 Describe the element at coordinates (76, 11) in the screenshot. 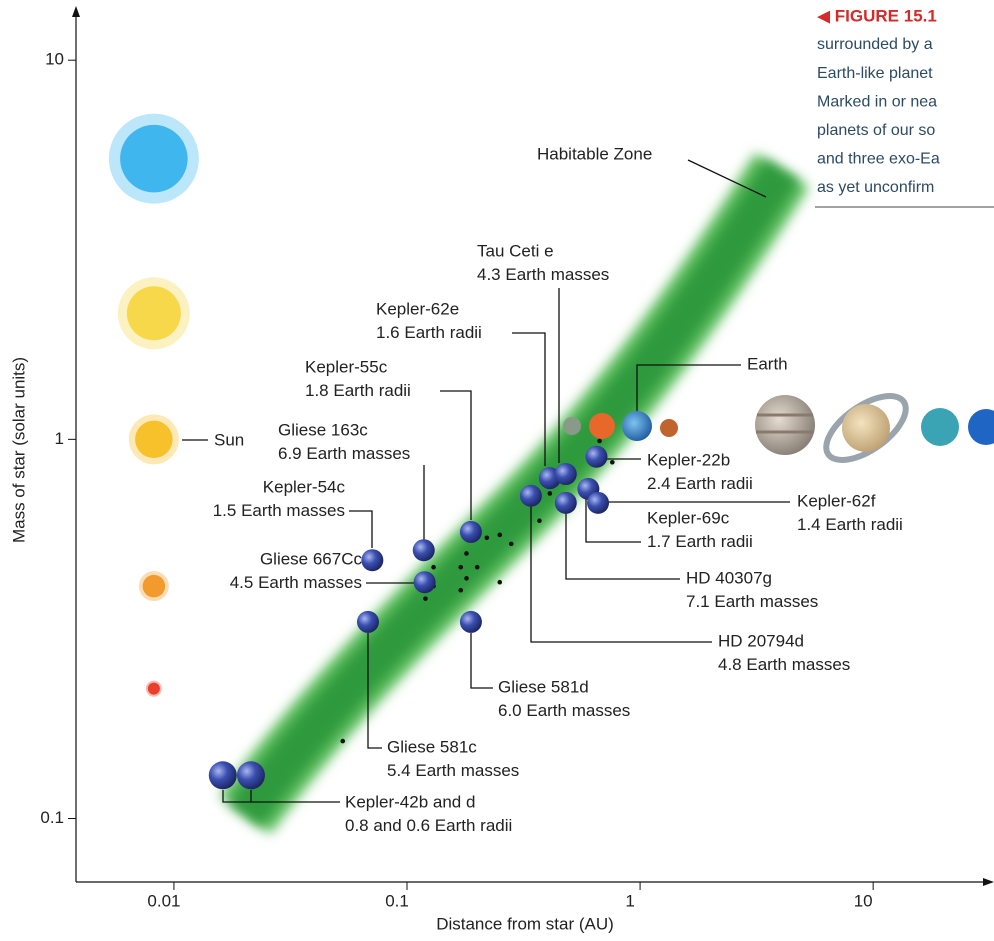

I see `y-axis-arrow` at that location.